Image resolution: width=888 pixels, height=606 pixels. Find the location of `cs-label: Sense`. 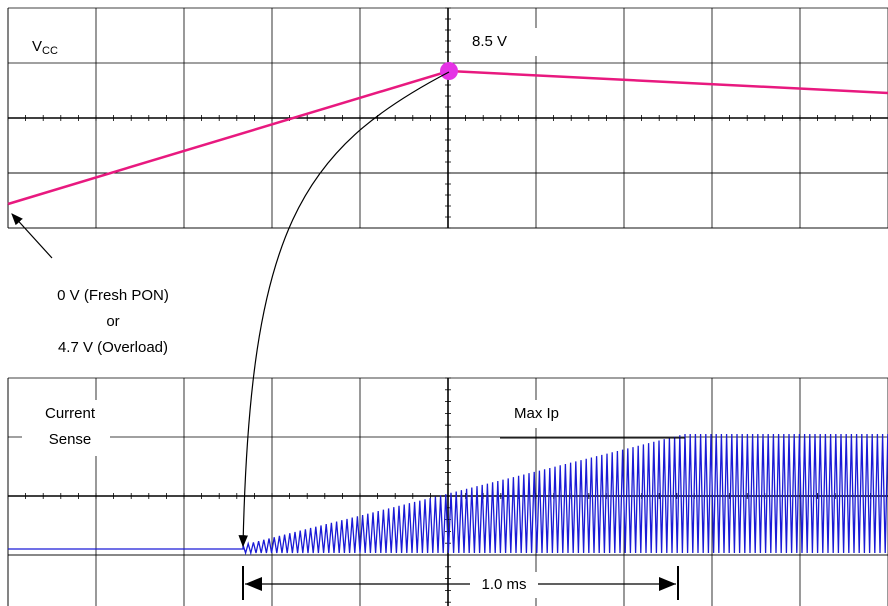

cs-label: Sense is located at coordinates (70, 439).